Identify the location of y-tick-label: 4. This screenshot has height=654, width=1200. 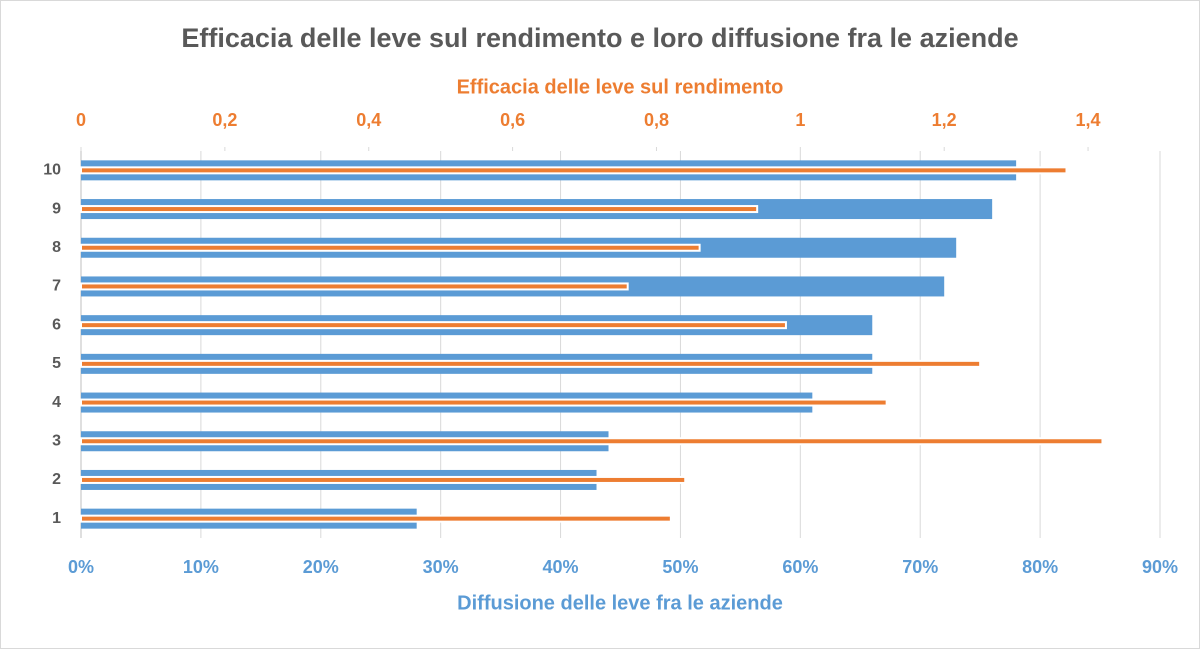
(56, 402).